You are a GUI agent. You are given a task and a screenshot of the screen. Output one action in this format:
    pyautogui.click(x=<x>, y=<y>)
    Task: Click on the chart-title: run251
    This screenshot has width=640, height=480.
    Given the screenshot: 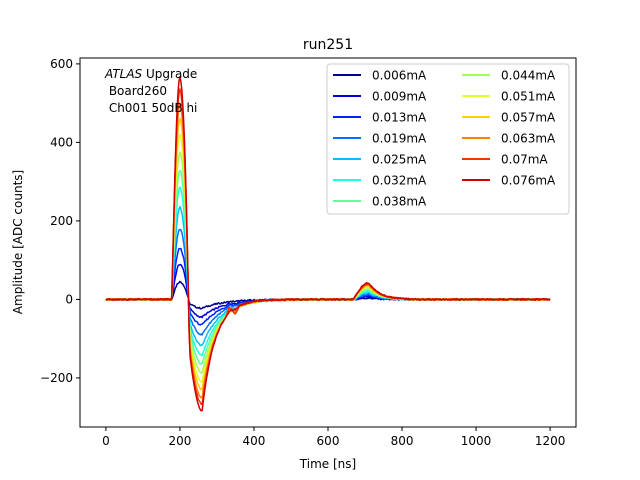 What is the action you would take?
    pyautogui.click(x=328, y=45)
    